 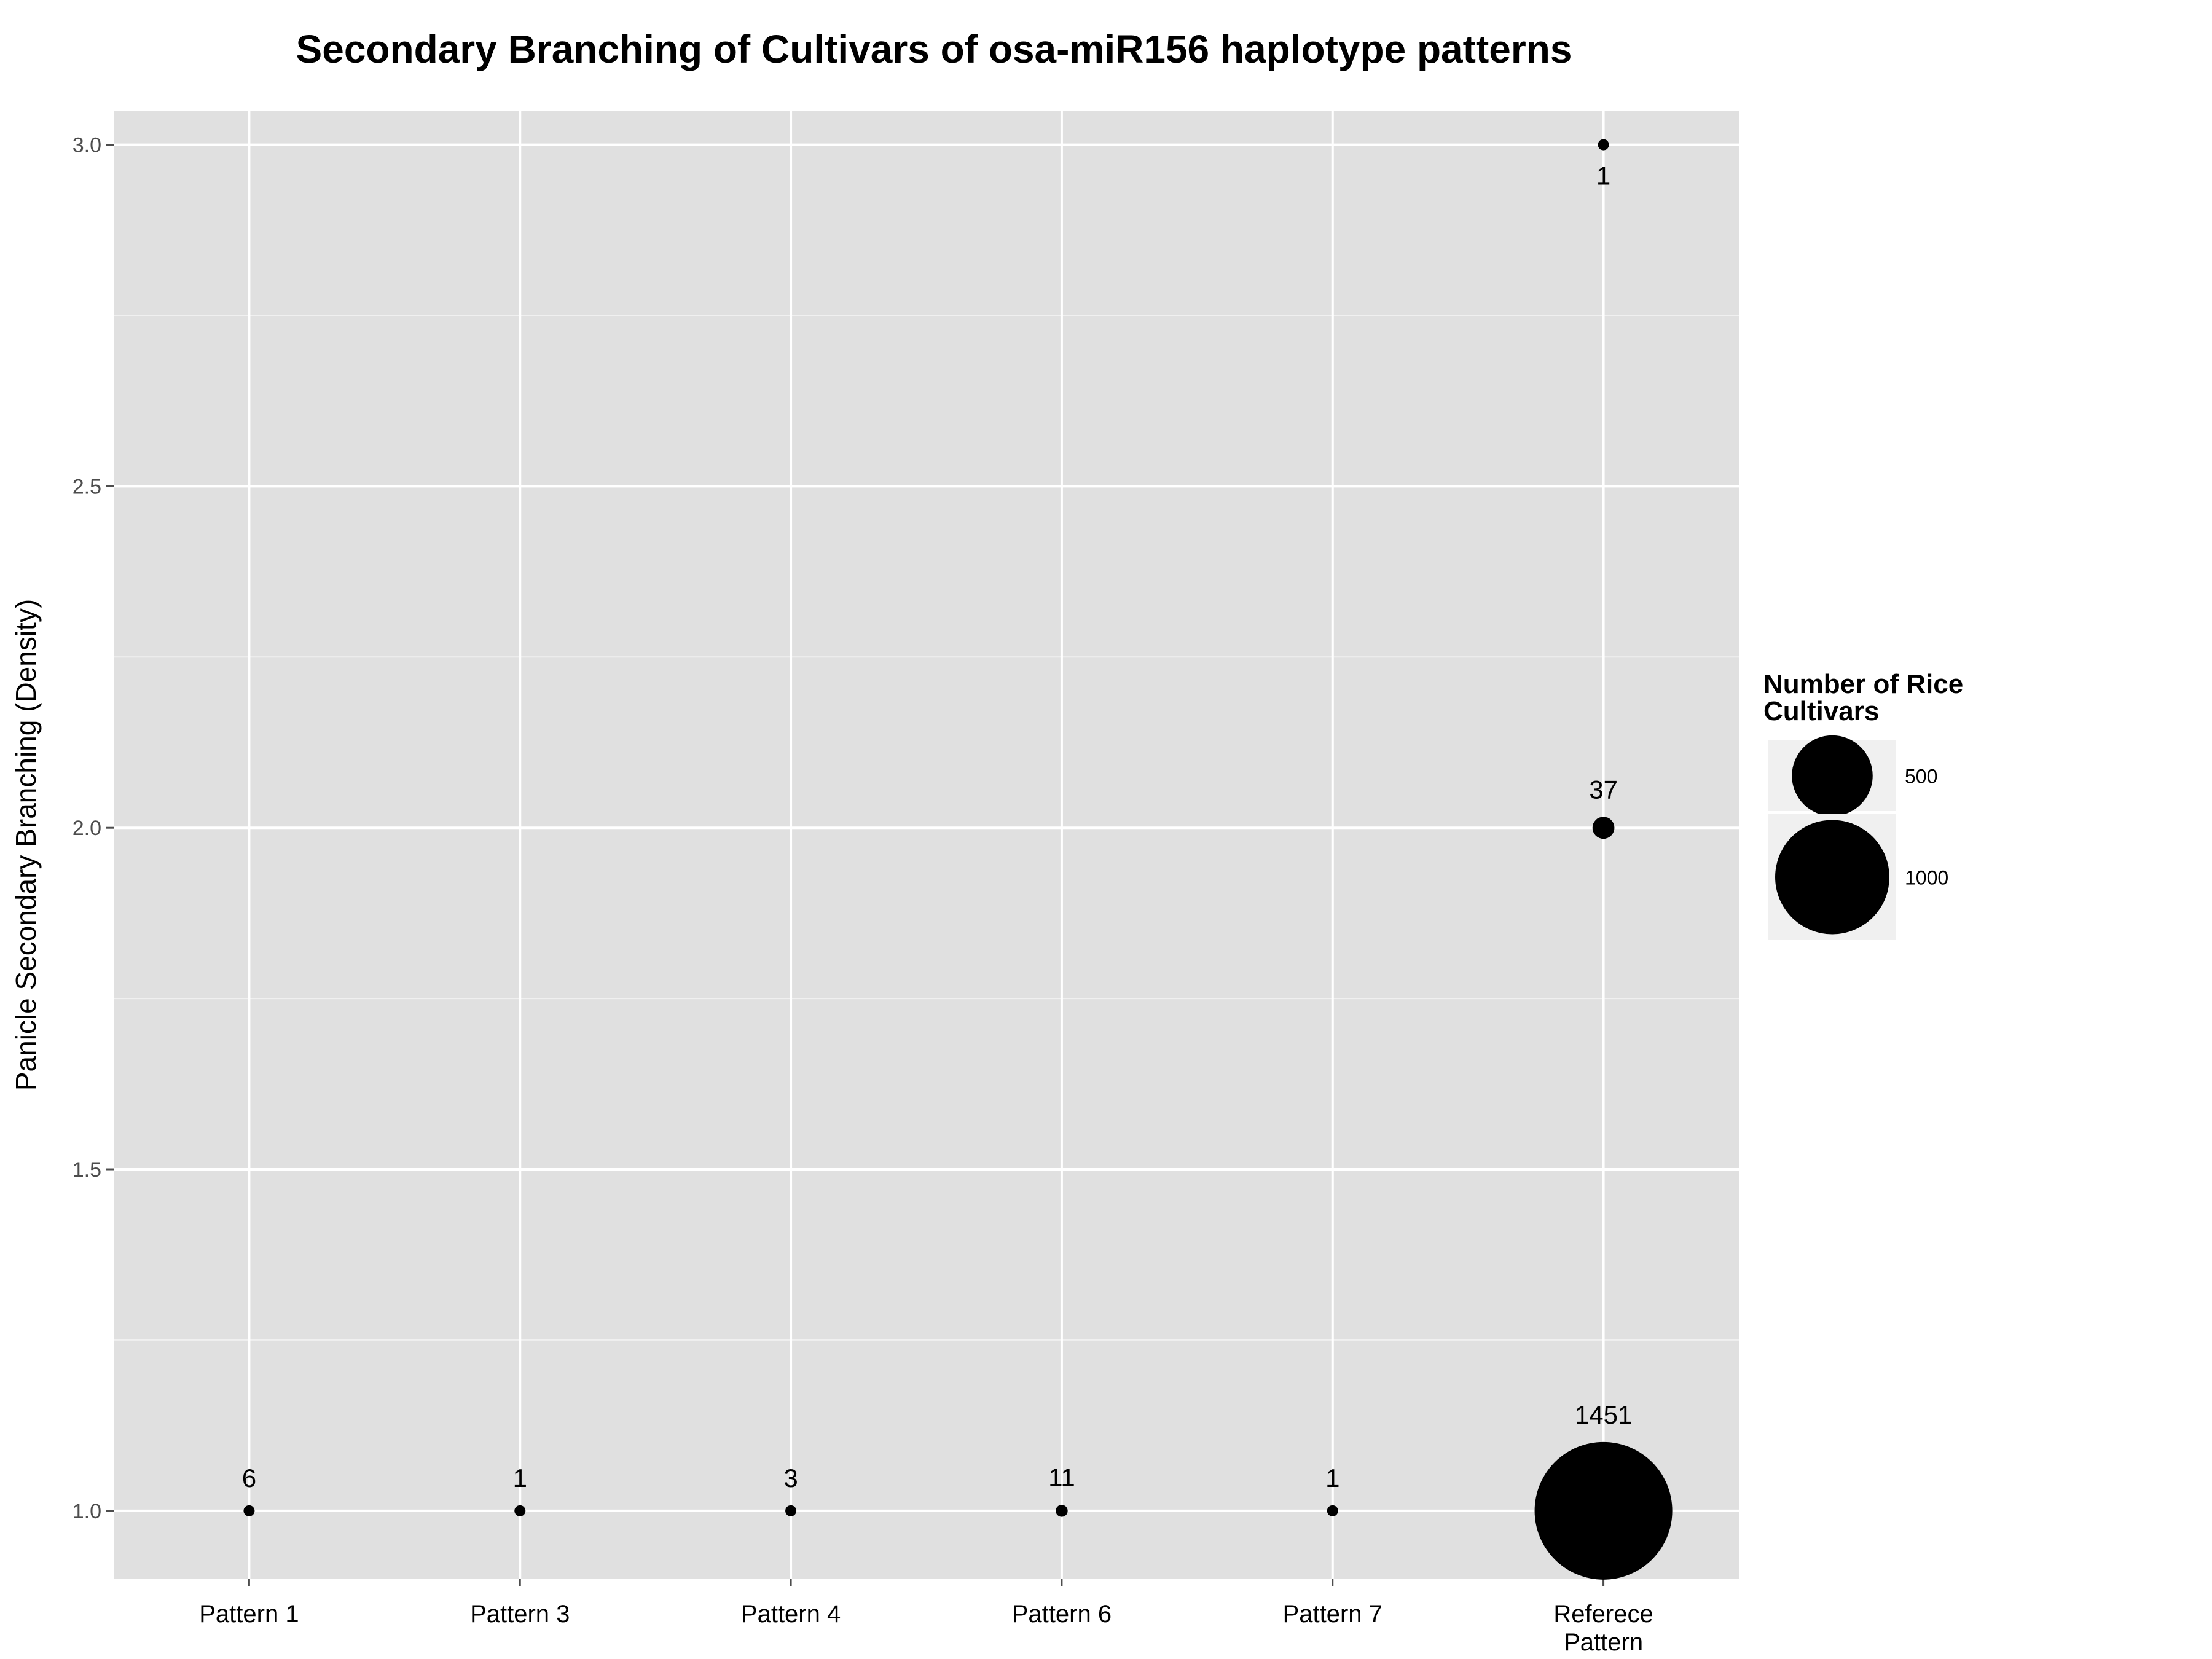 I want to click on y-tick-label: 3.0, so click(x=87, y=145).